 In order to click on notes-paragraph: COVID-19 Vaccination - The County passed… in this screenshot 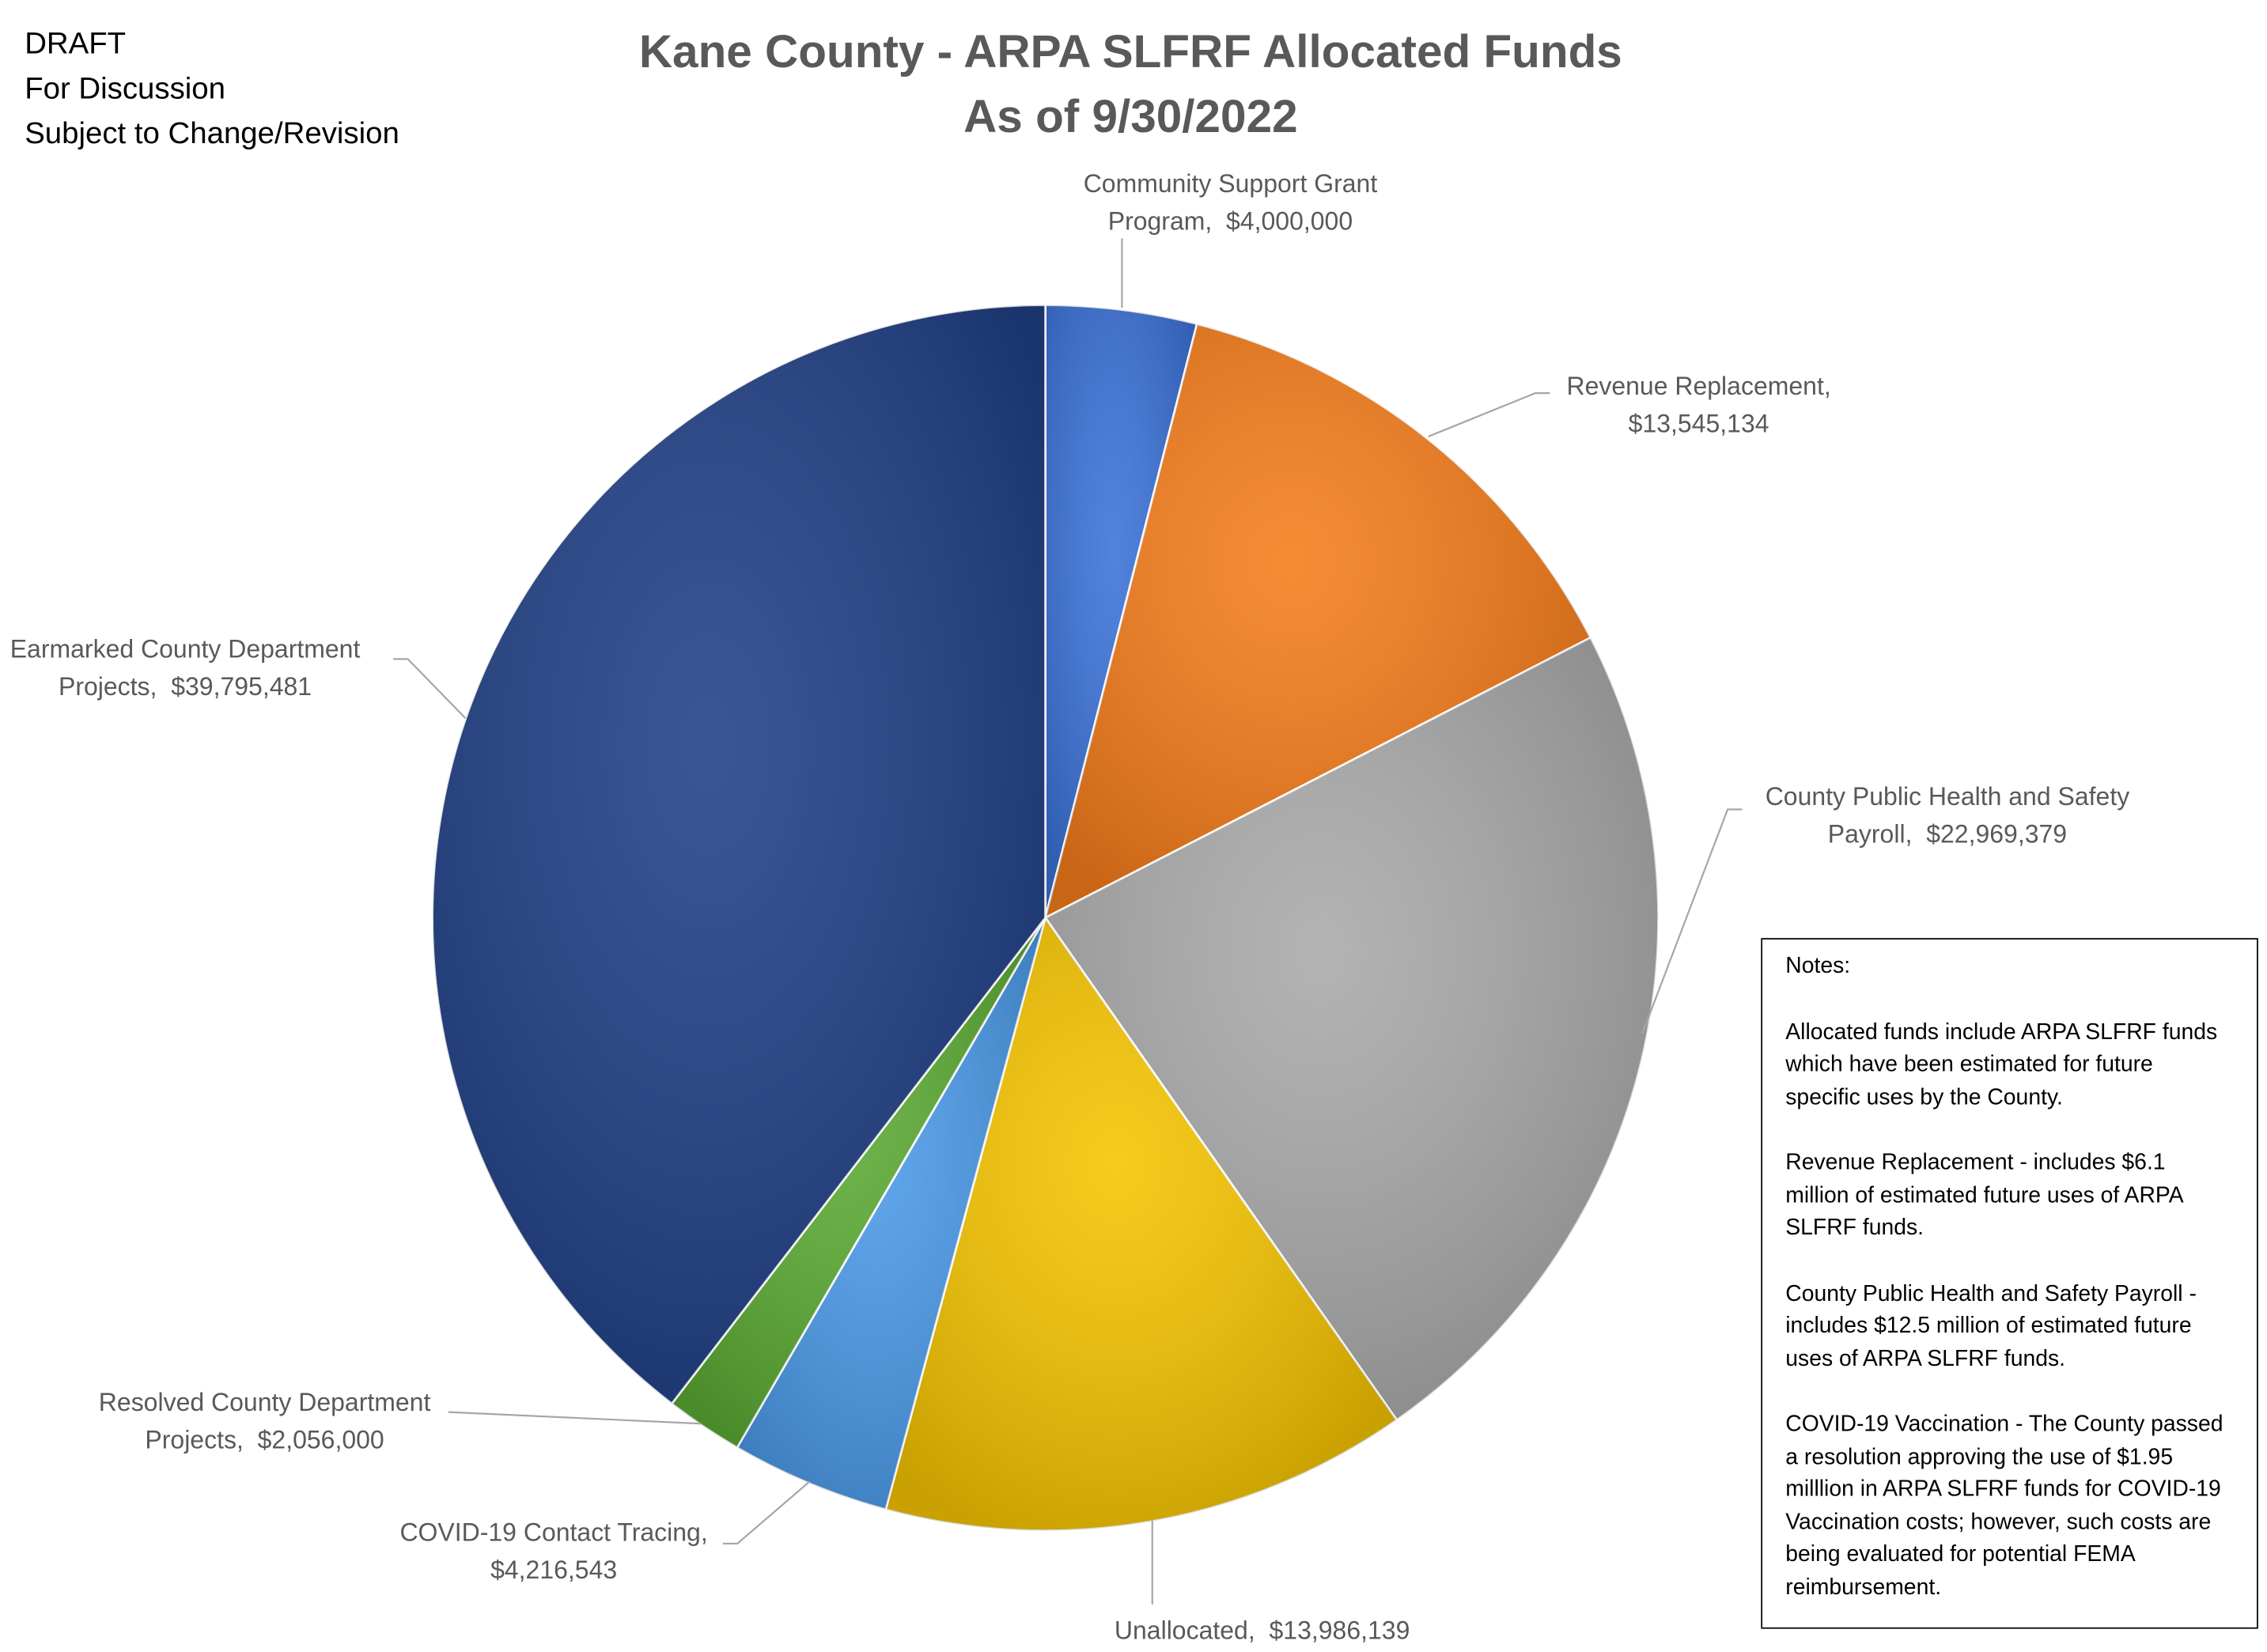, I will do `click(2004, 1506)`.